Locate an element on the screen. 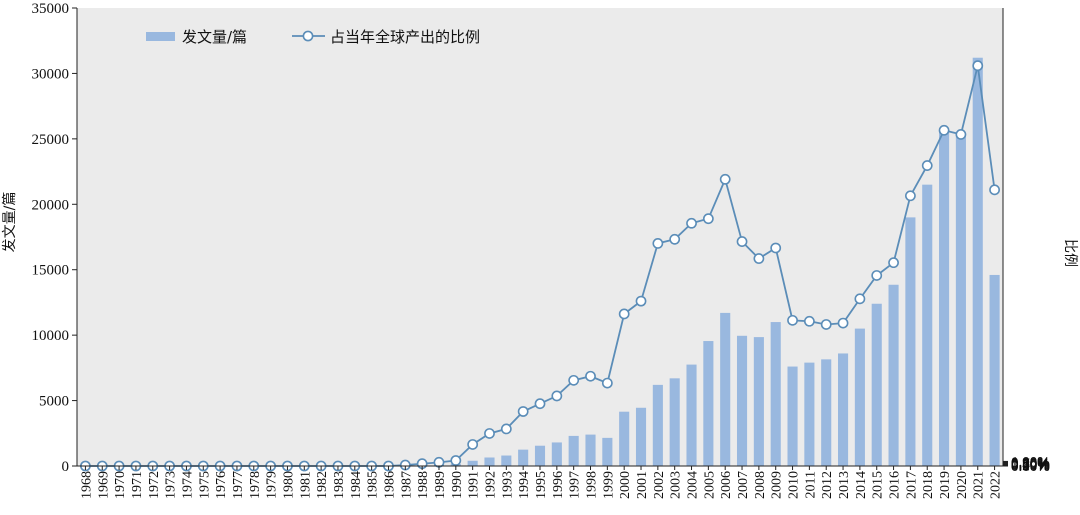  y2-tick-label: 0.10% is located at coordinates (1030, 467).